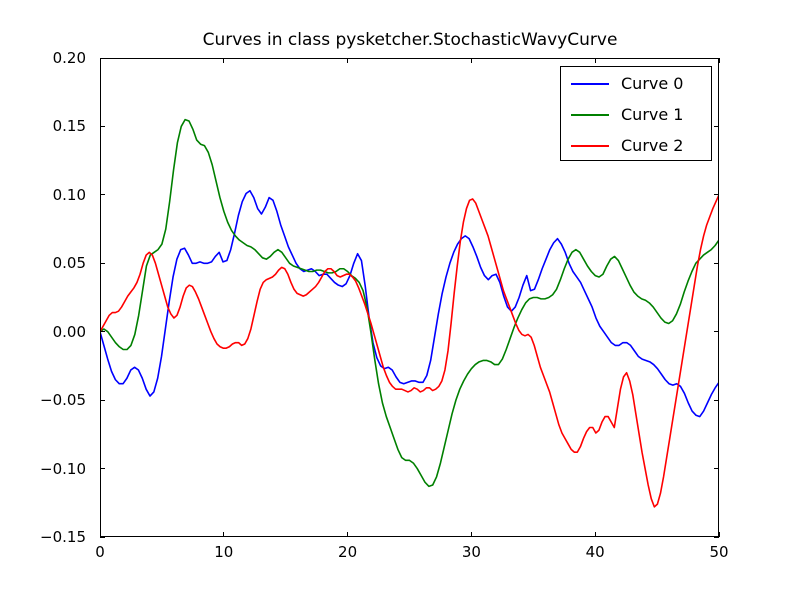 The image size is (800, 600). What do you see at coordinates (69, 263) in the screenshot?
I see `y-axis-tick-label: 0.05` at bounding box center [69, 263].